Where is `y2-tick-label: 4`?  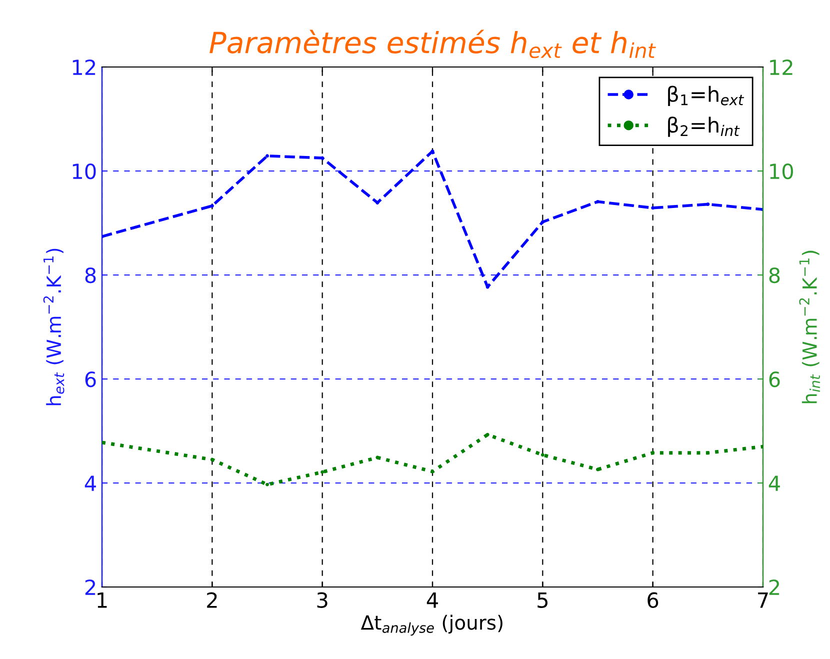
y2-tick-label: 4 is located at coordinates (774, 483).